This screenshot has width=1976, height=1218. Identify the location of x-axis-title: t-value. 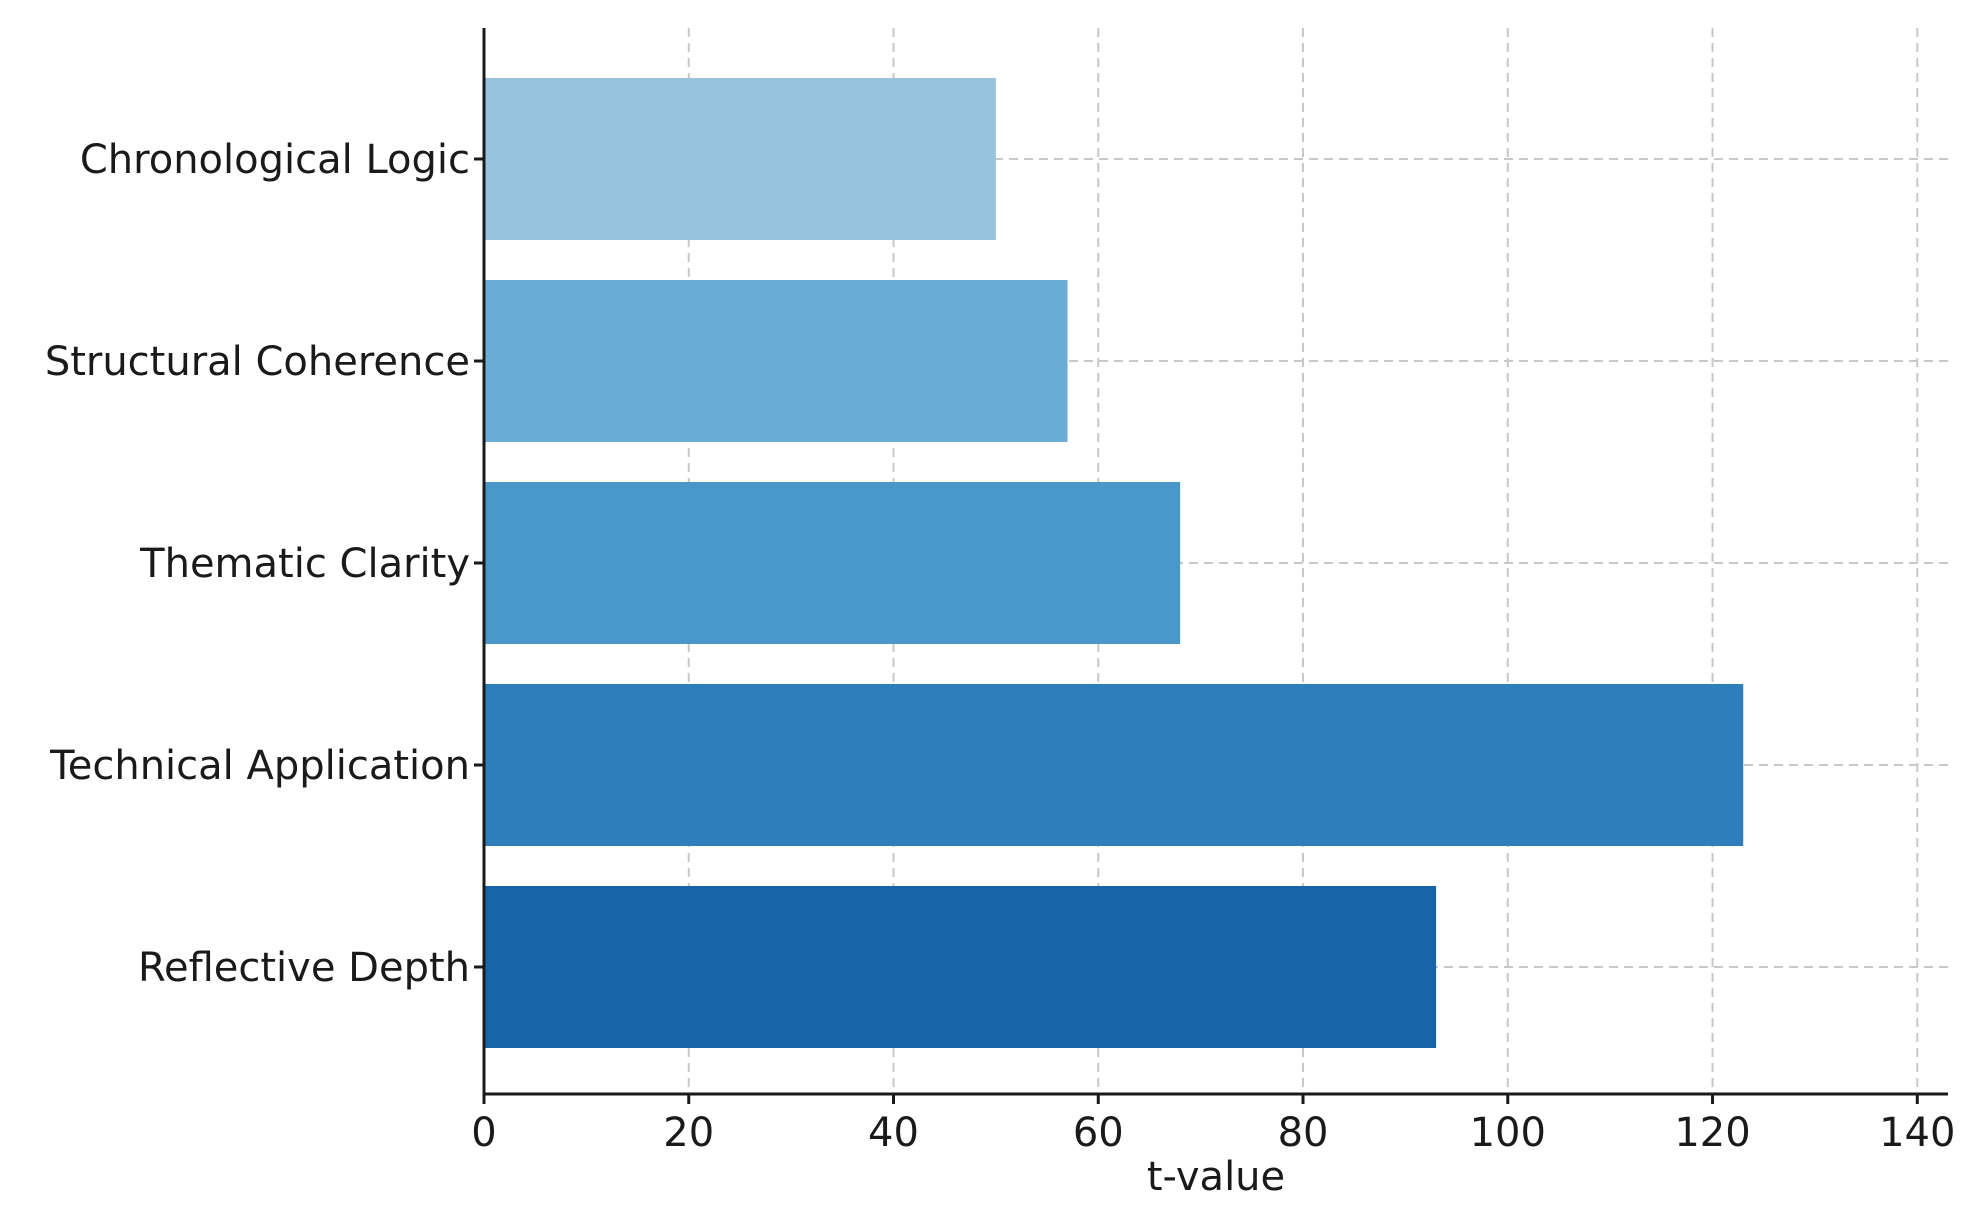
(1216, 1177).